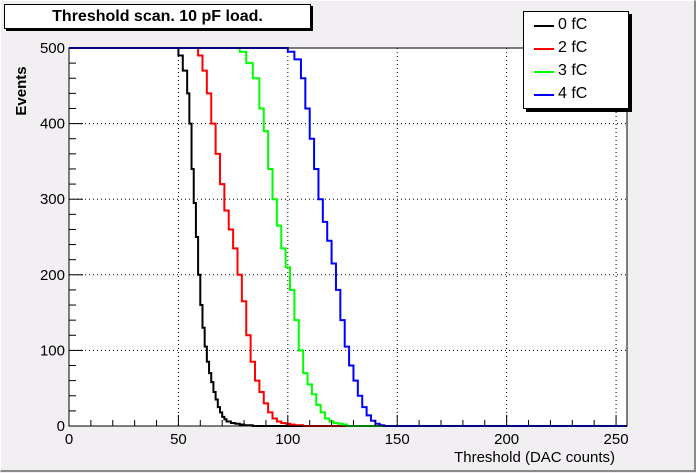  What do you see at coordinates (69, 439) in the screenshot?
I see `x-tick-label: 0` at bounding box center [69, 439].